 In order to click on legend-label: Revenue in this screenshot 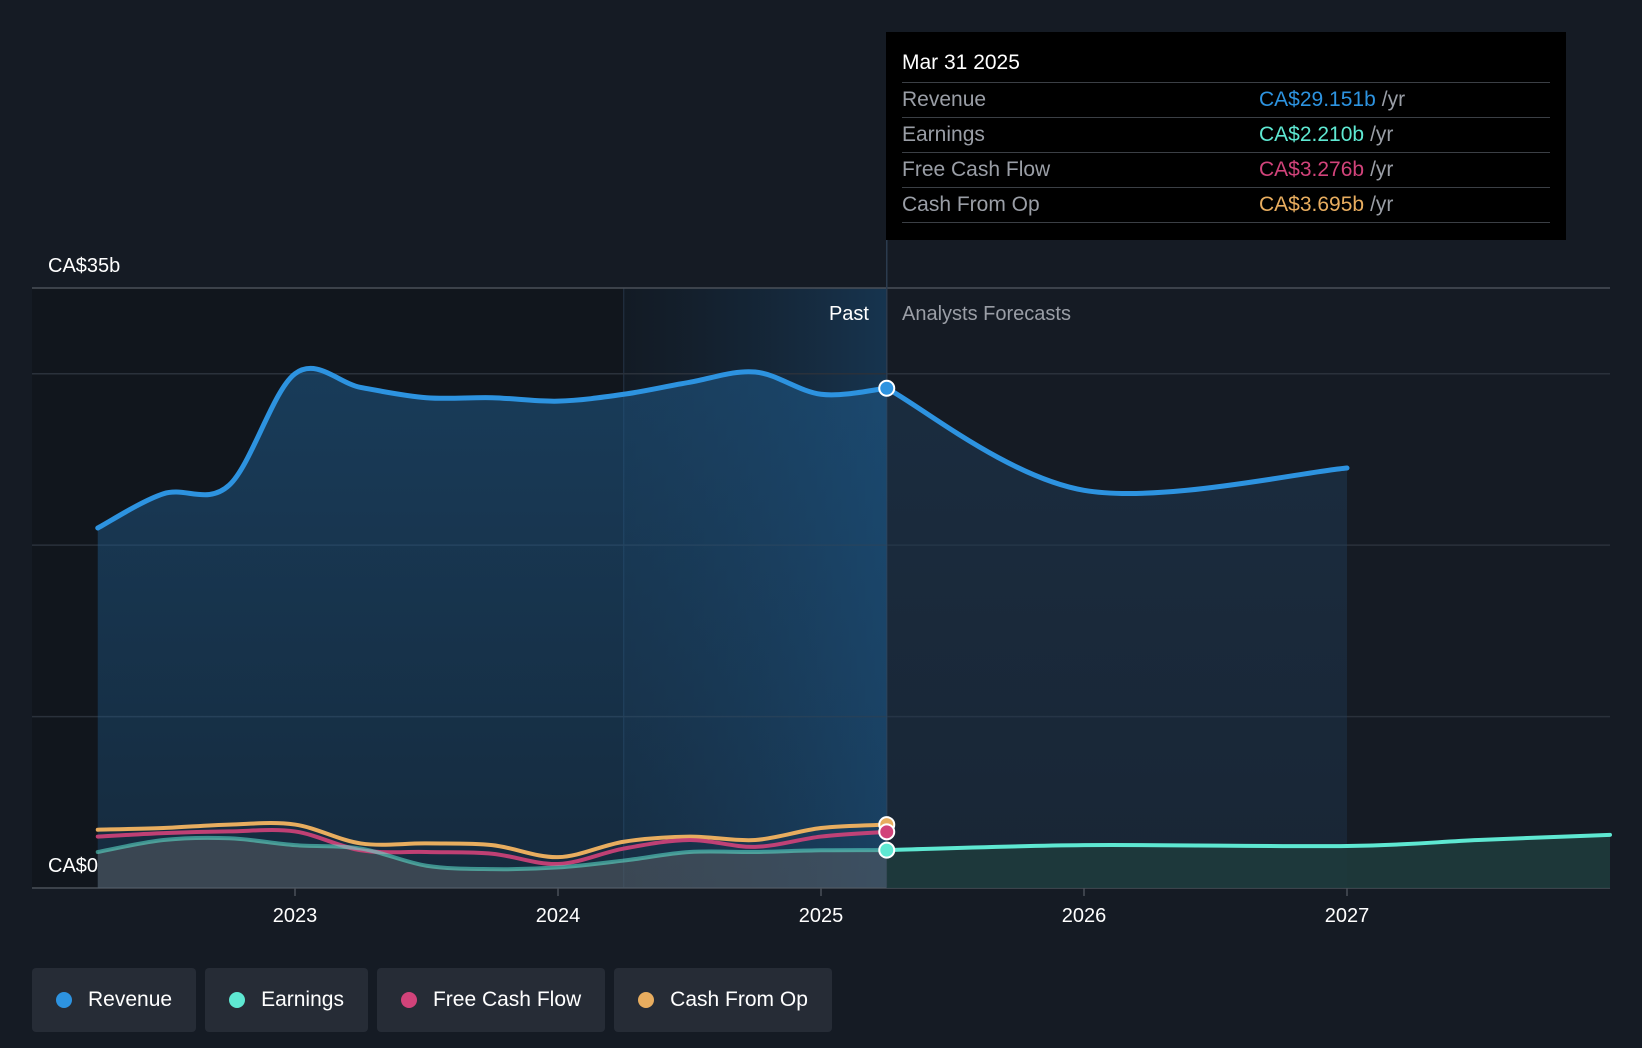, I will do `click(130, 999)`.